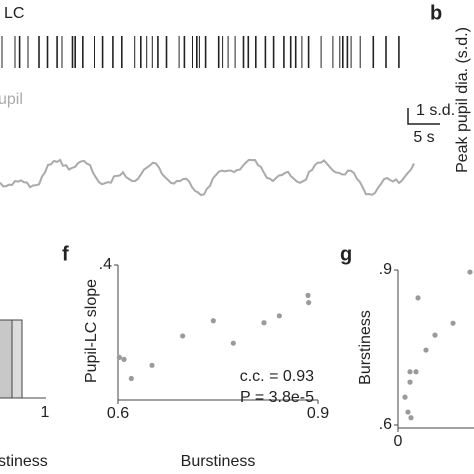  What do you see at coordinates (200, 52) in the screenshot?
I see `spike-raster` at bounding box center [200, 52].